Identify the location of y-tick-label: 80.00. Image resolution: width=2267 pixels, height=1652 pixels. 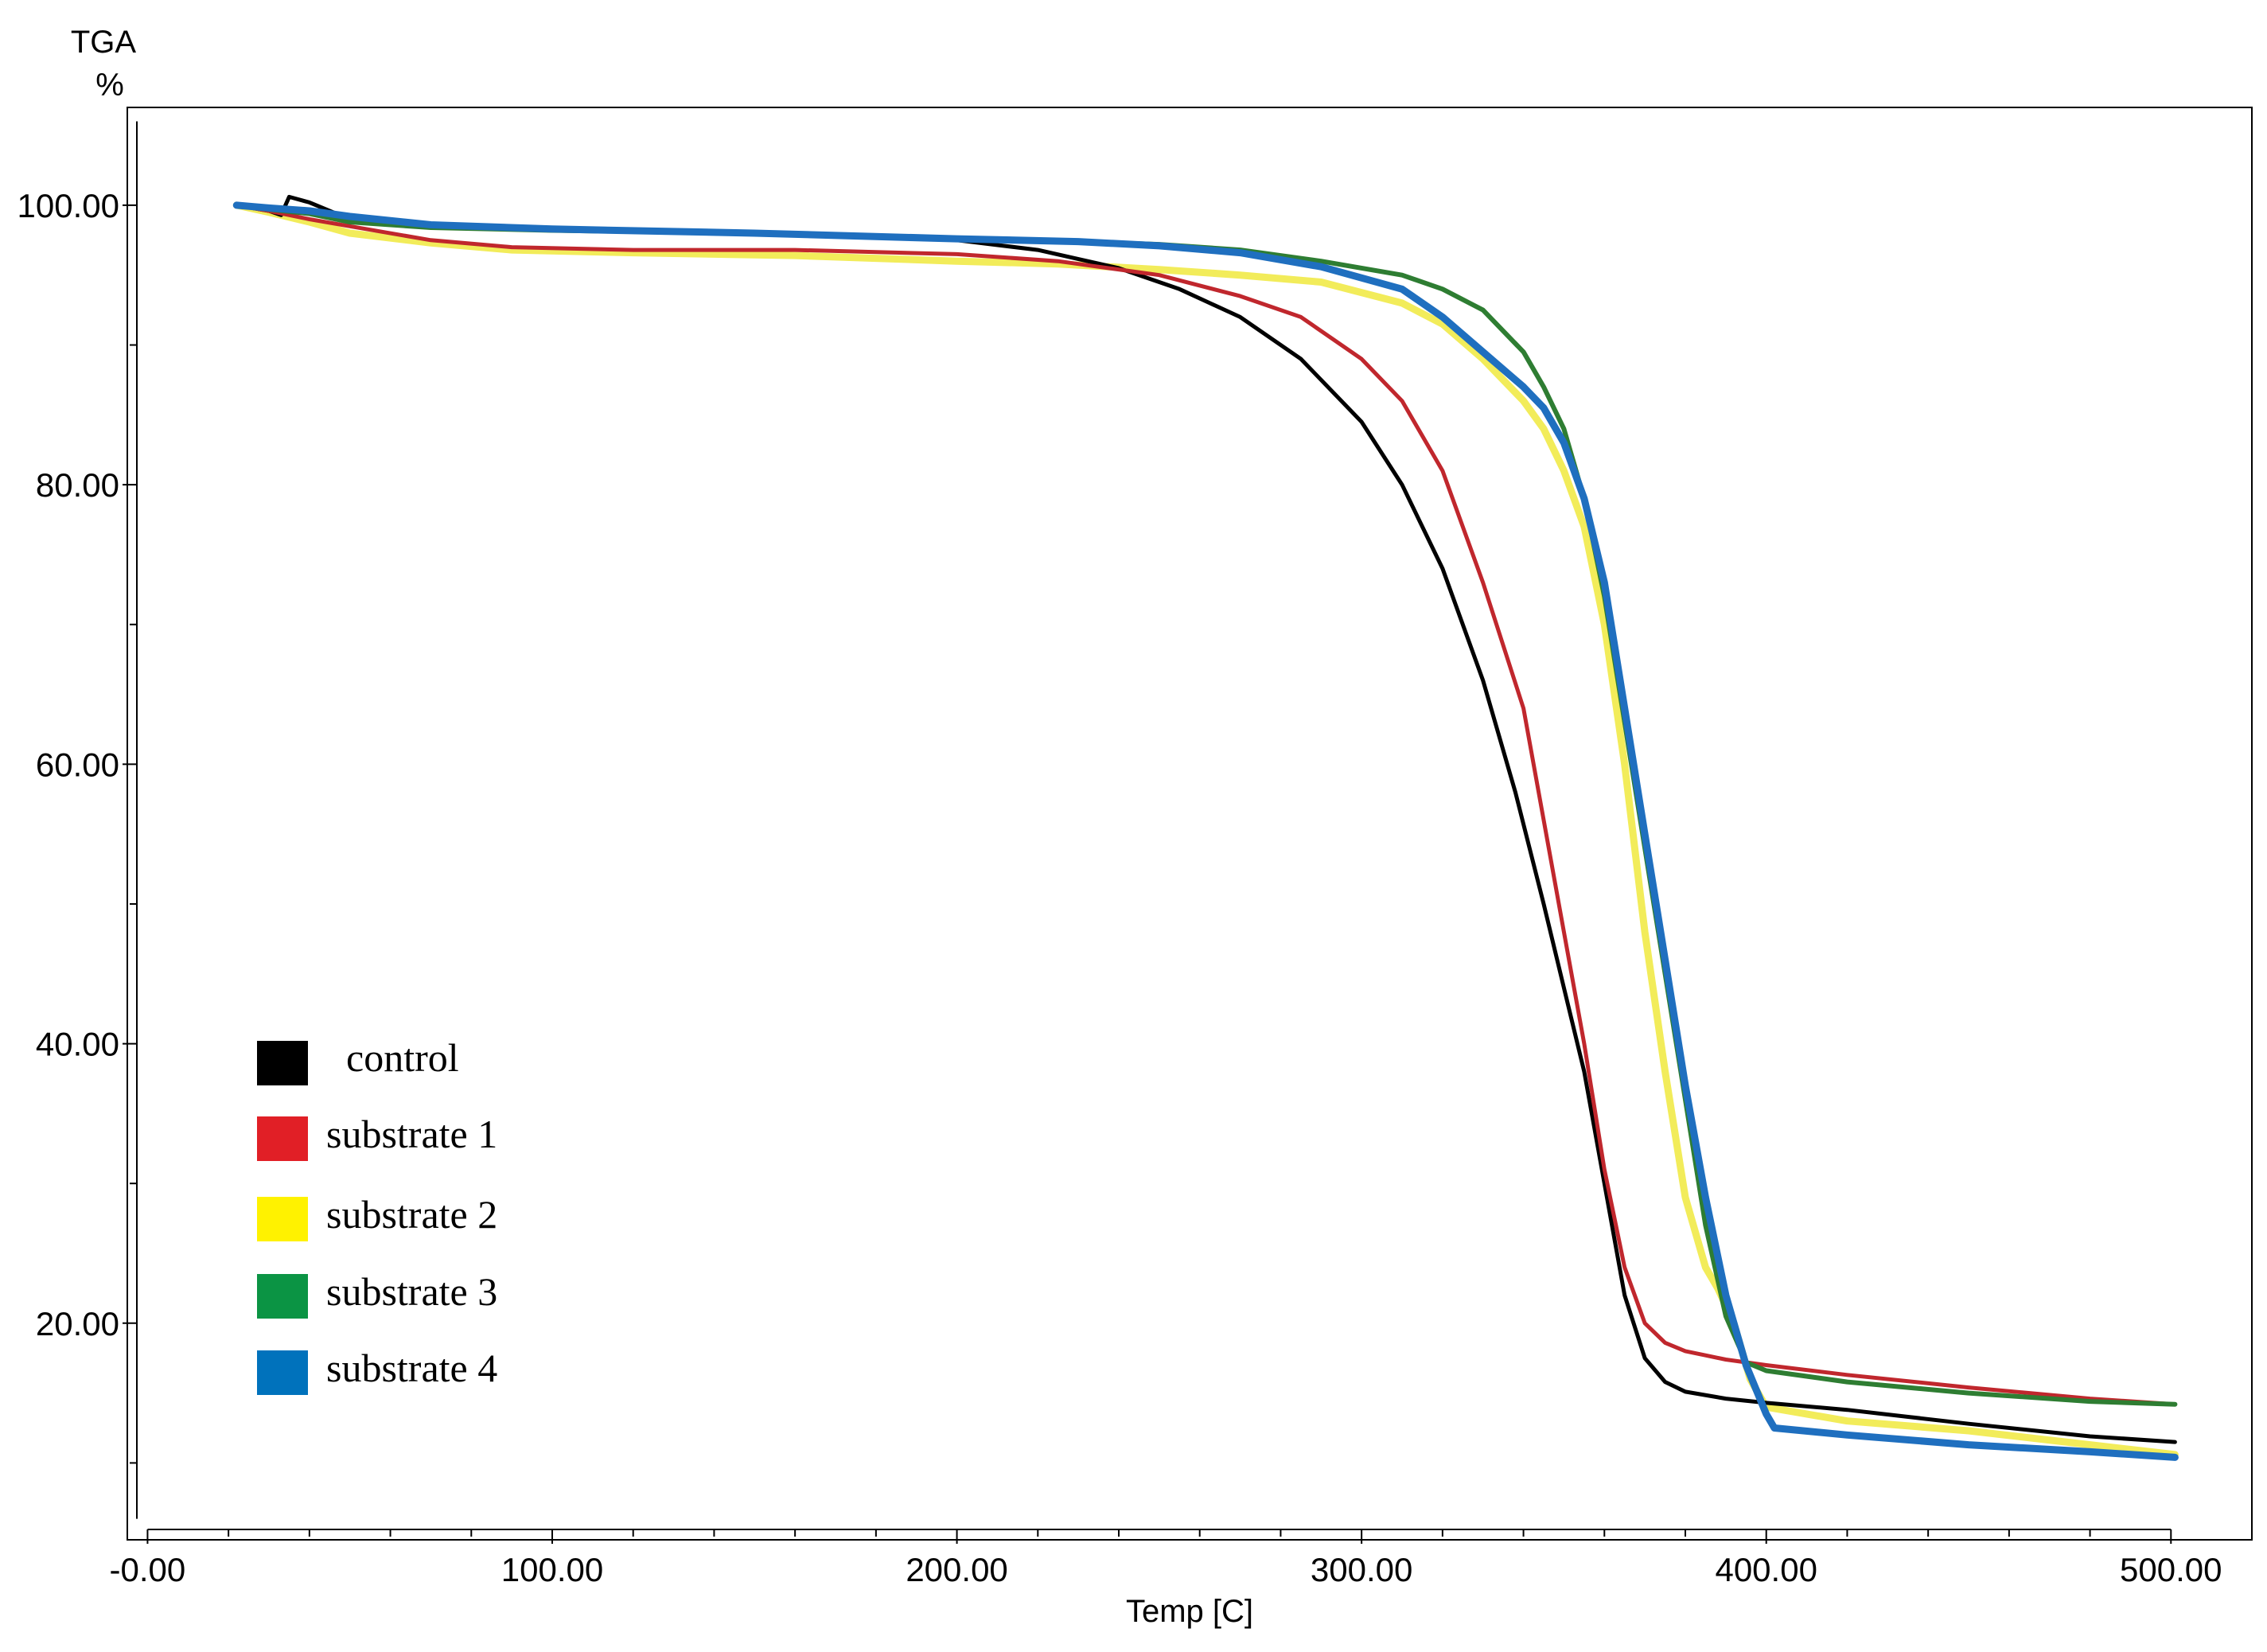
(78, 485).